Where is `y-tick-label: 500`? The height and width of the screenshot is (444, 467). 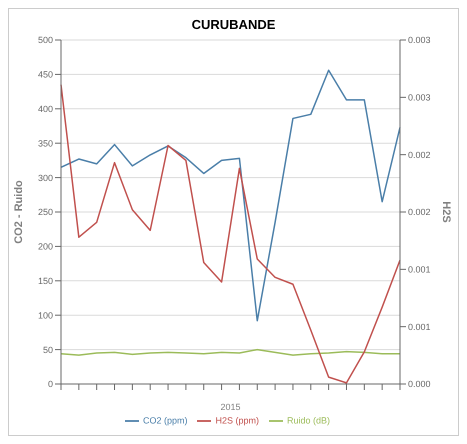
y-tick-label: 500 is located at coordinates (45, 40).